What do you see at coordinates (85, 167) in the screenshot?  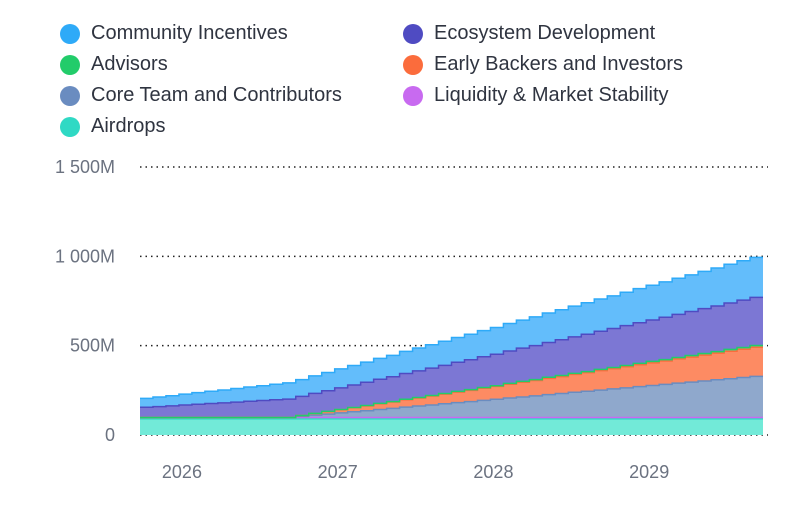 I see `y-tick-label: 1 500M` at bounding box center [85, 167].